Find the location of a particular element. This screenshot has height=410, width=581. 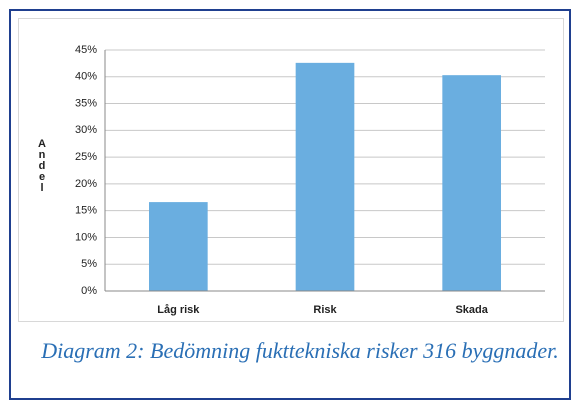

y-tick-label: 30% is located at coordinates (86, 130).